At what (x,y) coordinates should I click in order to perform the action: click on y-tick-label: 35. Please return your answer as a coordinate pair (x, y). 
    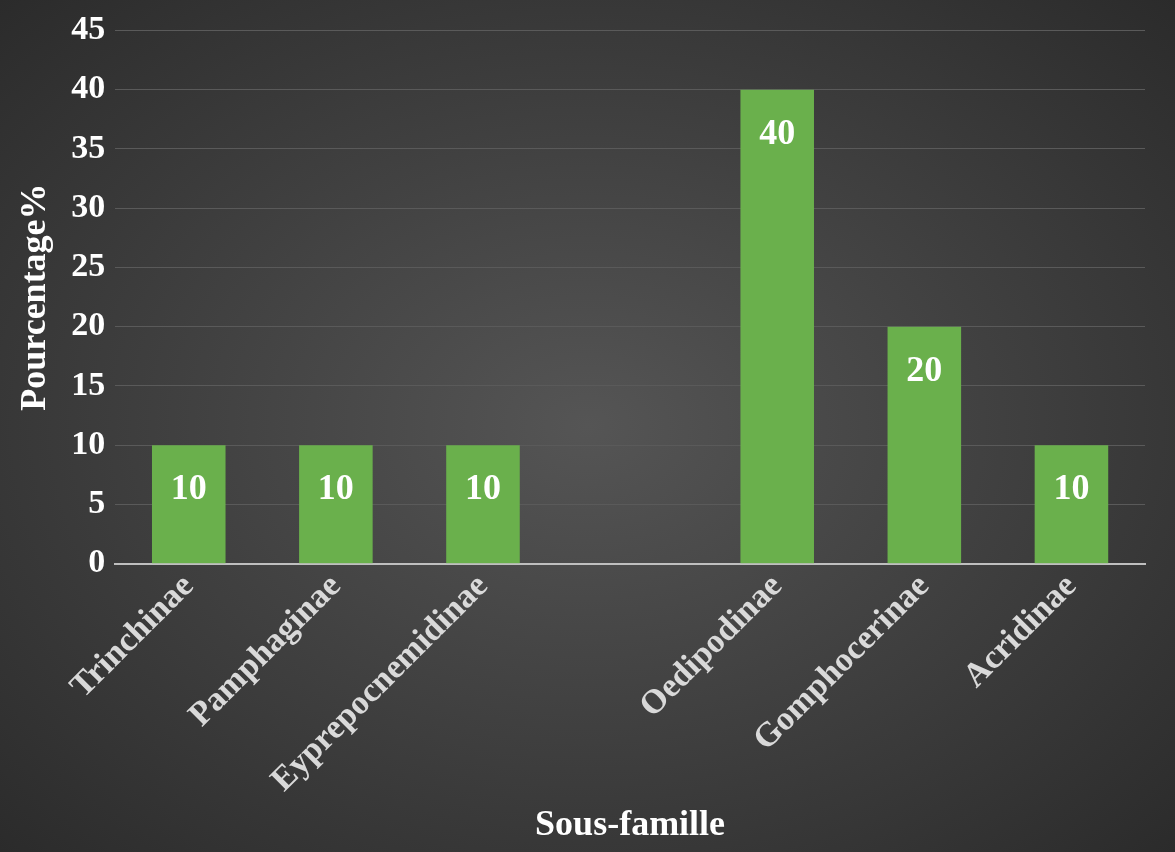
    Looking at the image, I should click on (88, 146).